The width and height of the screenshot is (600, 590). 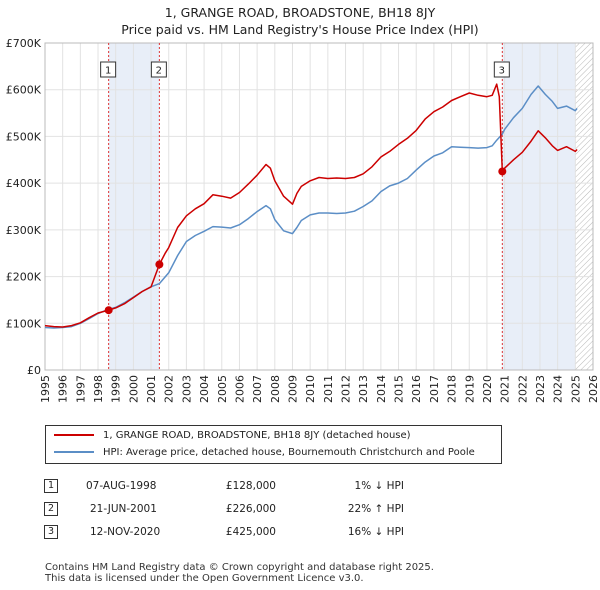 What do you see at coordinates (399, 389) in the screenshot?
I see `x-tick-label: 2015` at bounding box center [399, 389].